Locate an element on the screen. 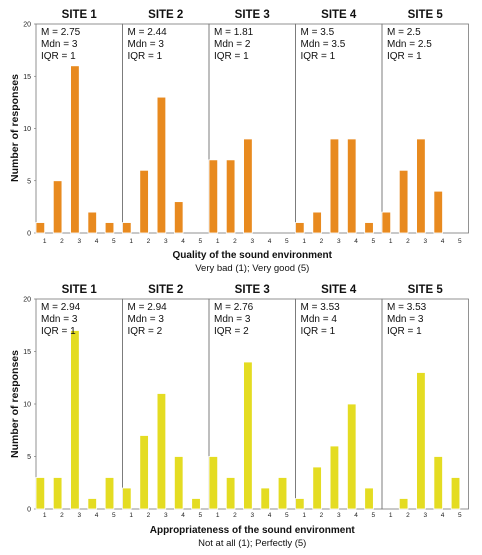  y-tick-label: 20 is located at coordinates (27, 300).